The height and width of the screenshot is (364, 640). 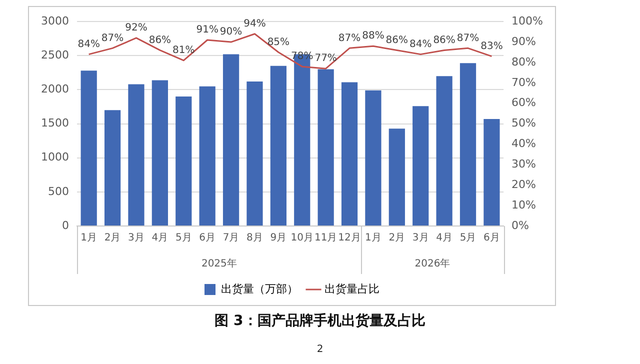 What do you see at coordinates (54, 123) in the screenshot?
I see `y-tick-label: 1500` at bounding box center [54, 123].